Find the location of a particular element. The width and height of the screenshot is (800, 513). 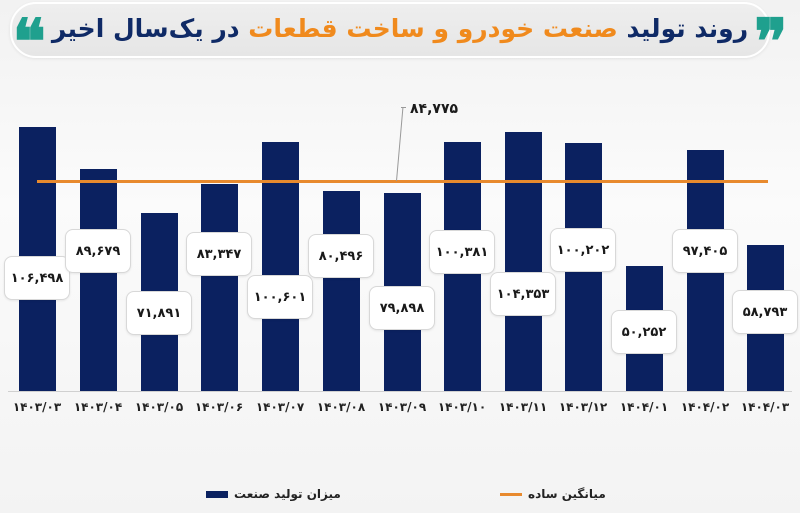

x-tick-label: ۱۴۰۳/۰۷ is located at coordinates (280, 407).